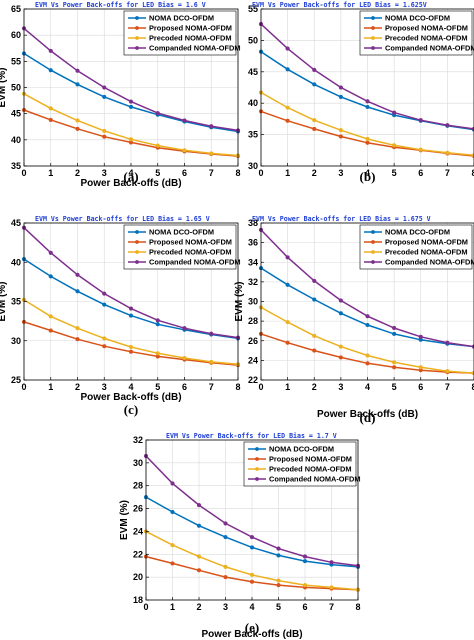 The image size is (474, 640). What do you see at coordinates (237, 387) in the screenshot?
I see `x-tick-label: 8` at bounding box center [237, 387].